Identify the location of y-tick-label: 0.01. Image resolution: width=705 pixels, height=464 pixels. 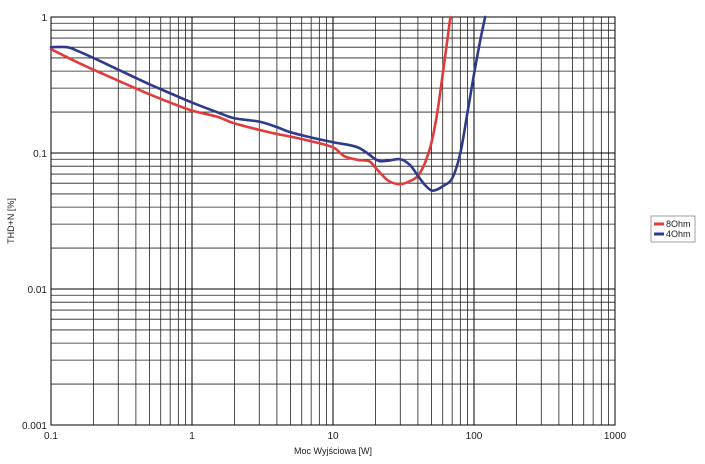
(38, 290).